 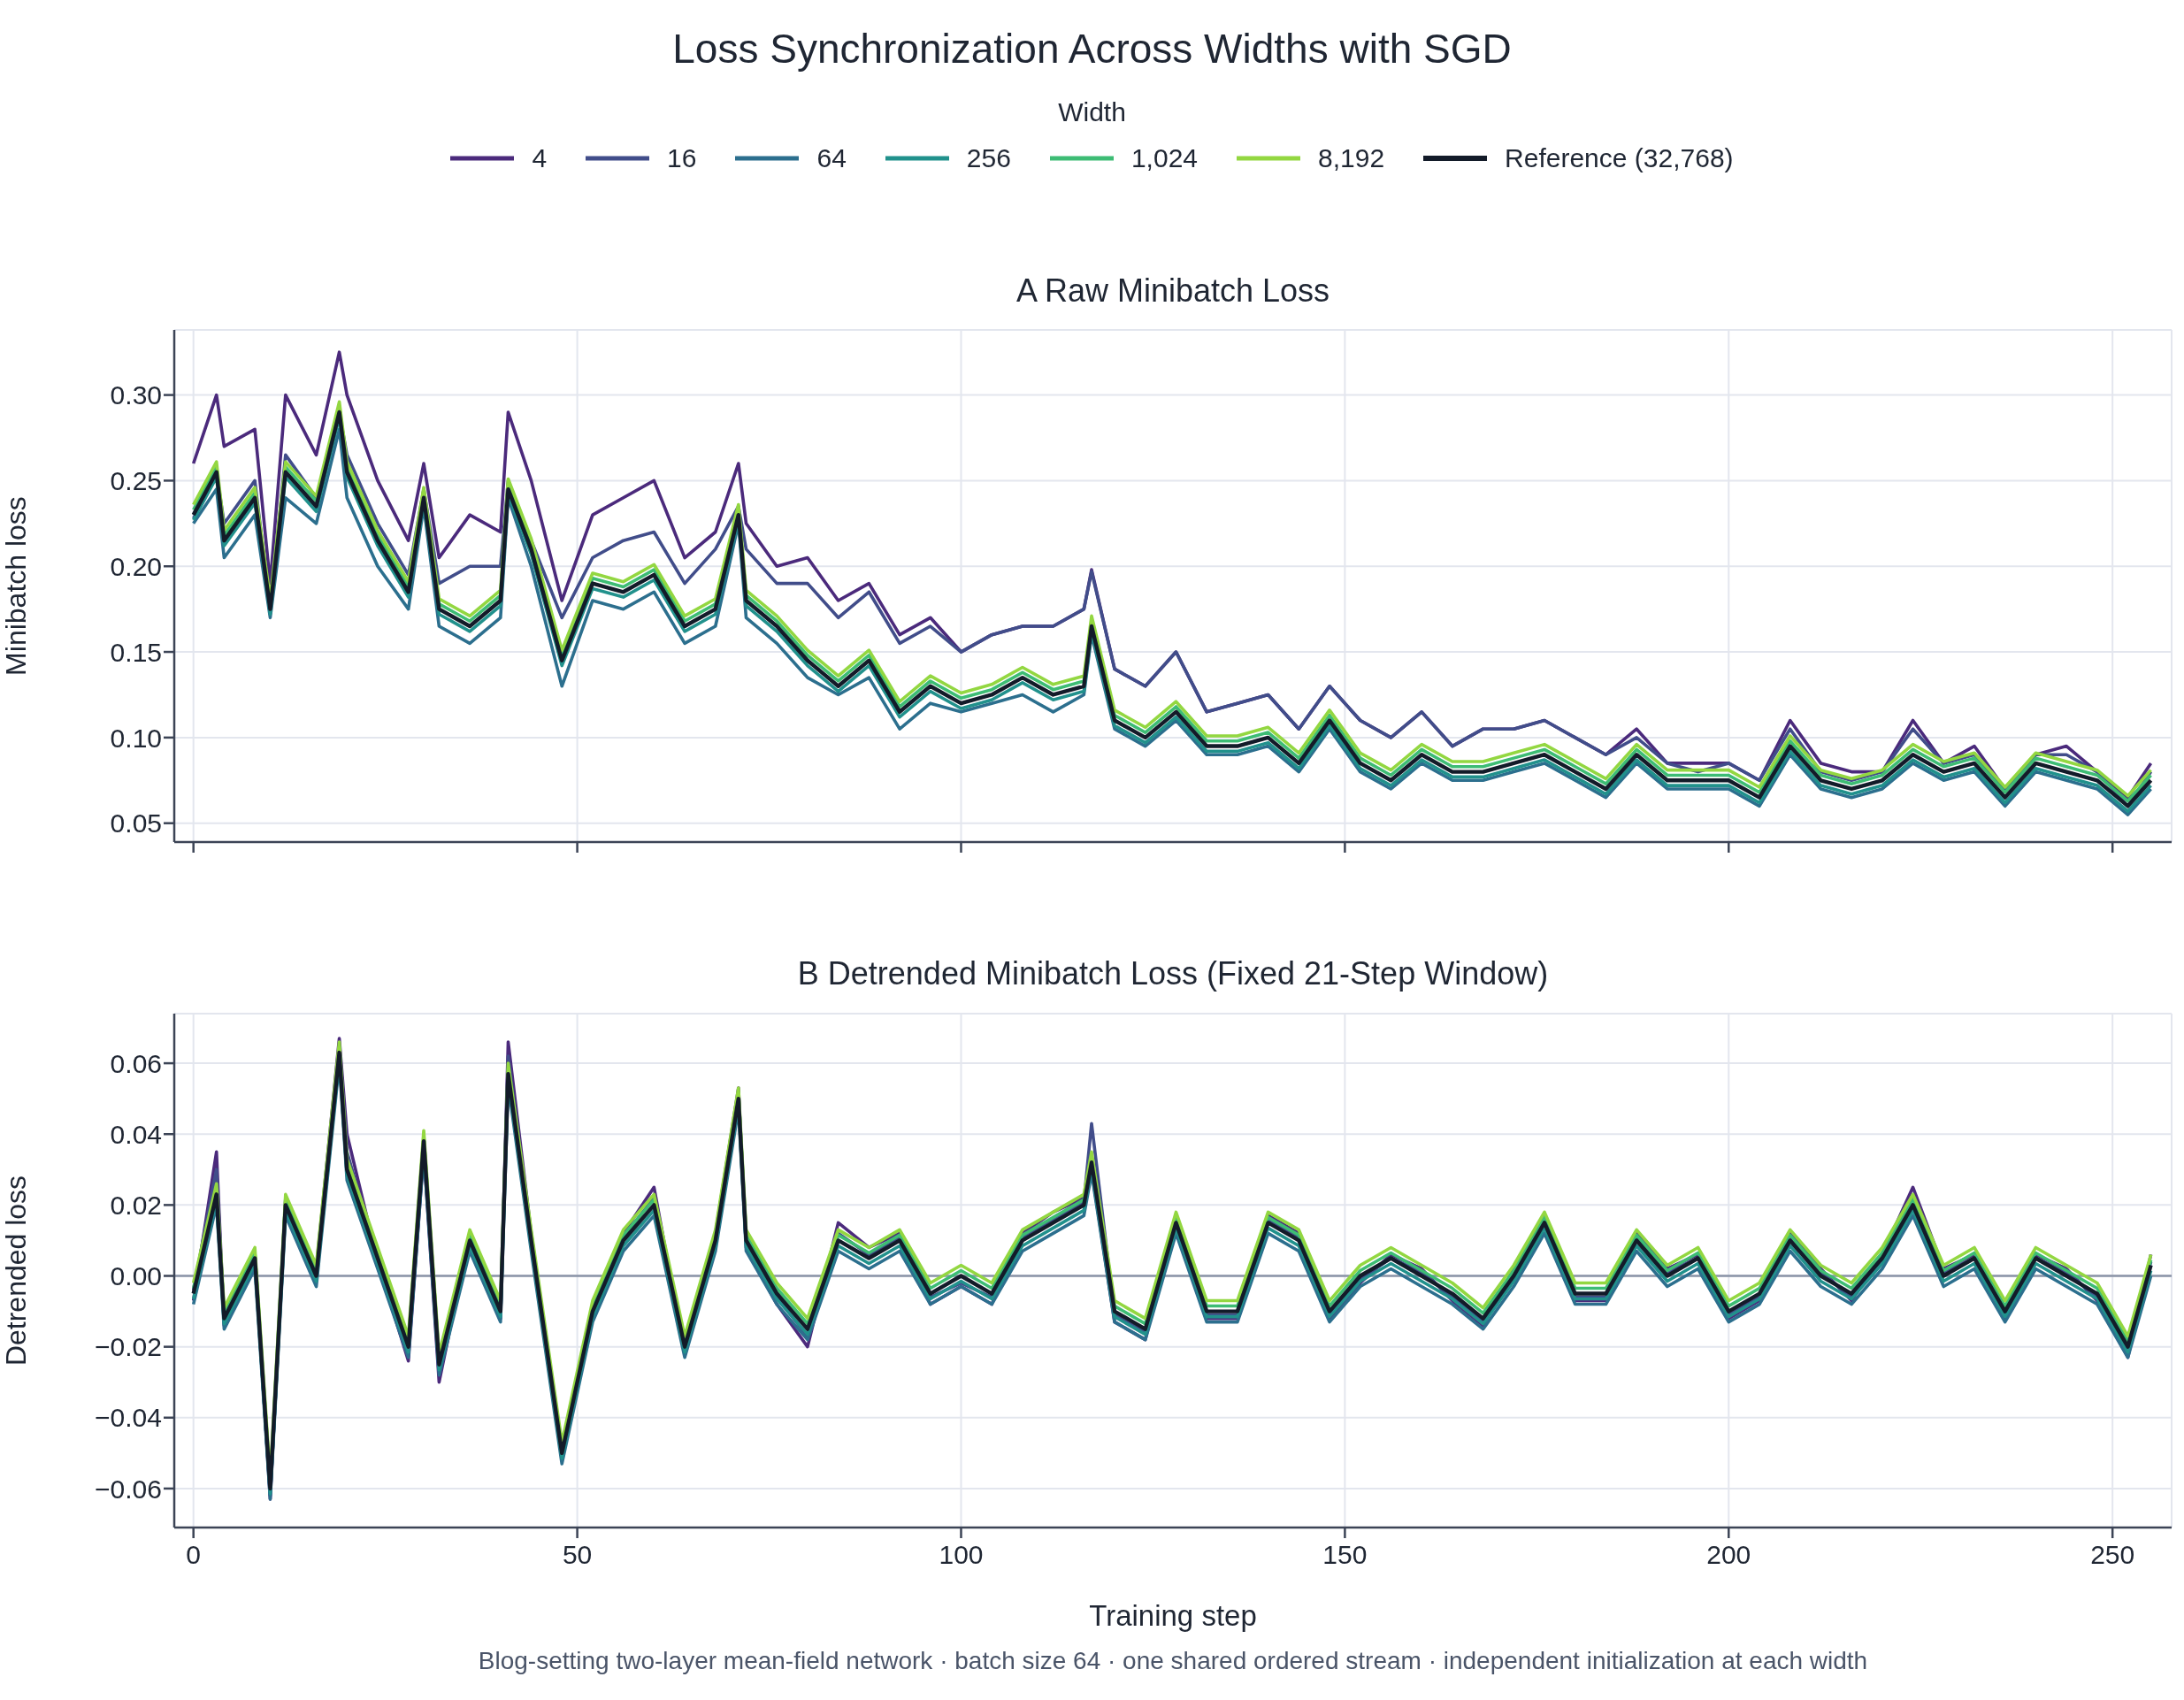 I want to click on y-tick-label: 0.30, so click(x=136, y=395).